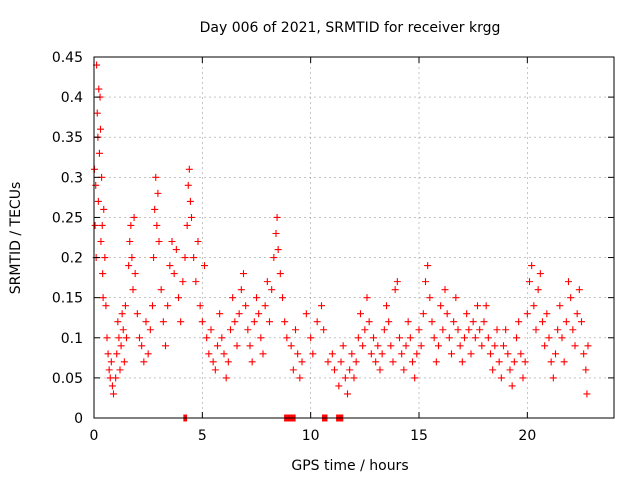 This screenshot has height=480, width=640. Describe the element at coordinates (67, 379) in the screenshot. I see `y-tick-label: 0.05` at that location.